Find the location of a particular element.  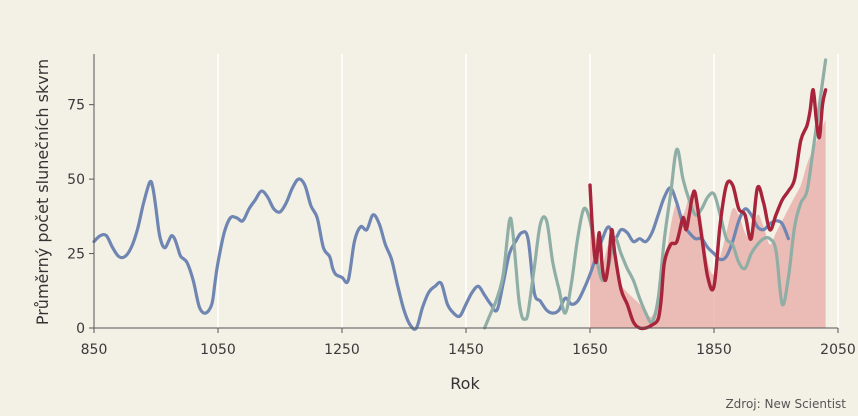

x-tick-label: 1450 is located at coordinates (466, 350).